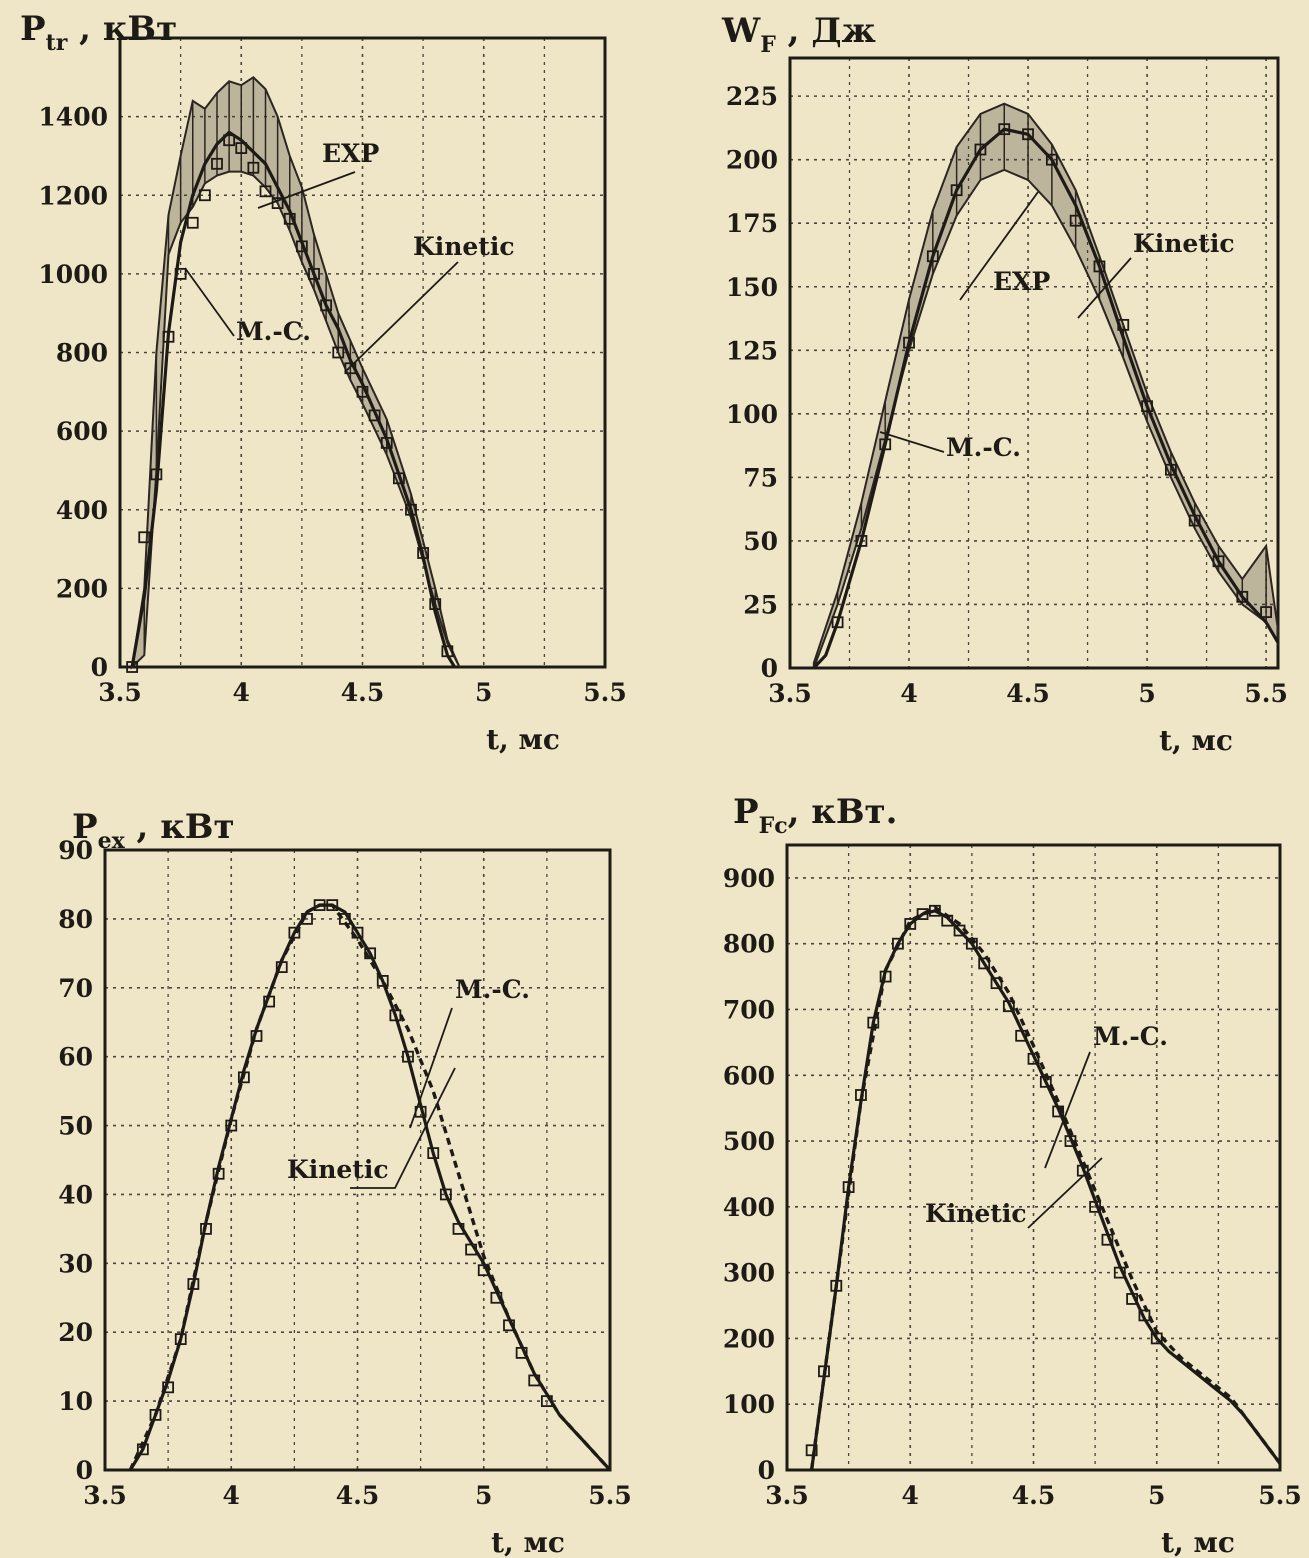  What do you see at coordinates (752, 96) in the screenshot?
I see `y-tick-label: 225` at bounding box center [752, 96].